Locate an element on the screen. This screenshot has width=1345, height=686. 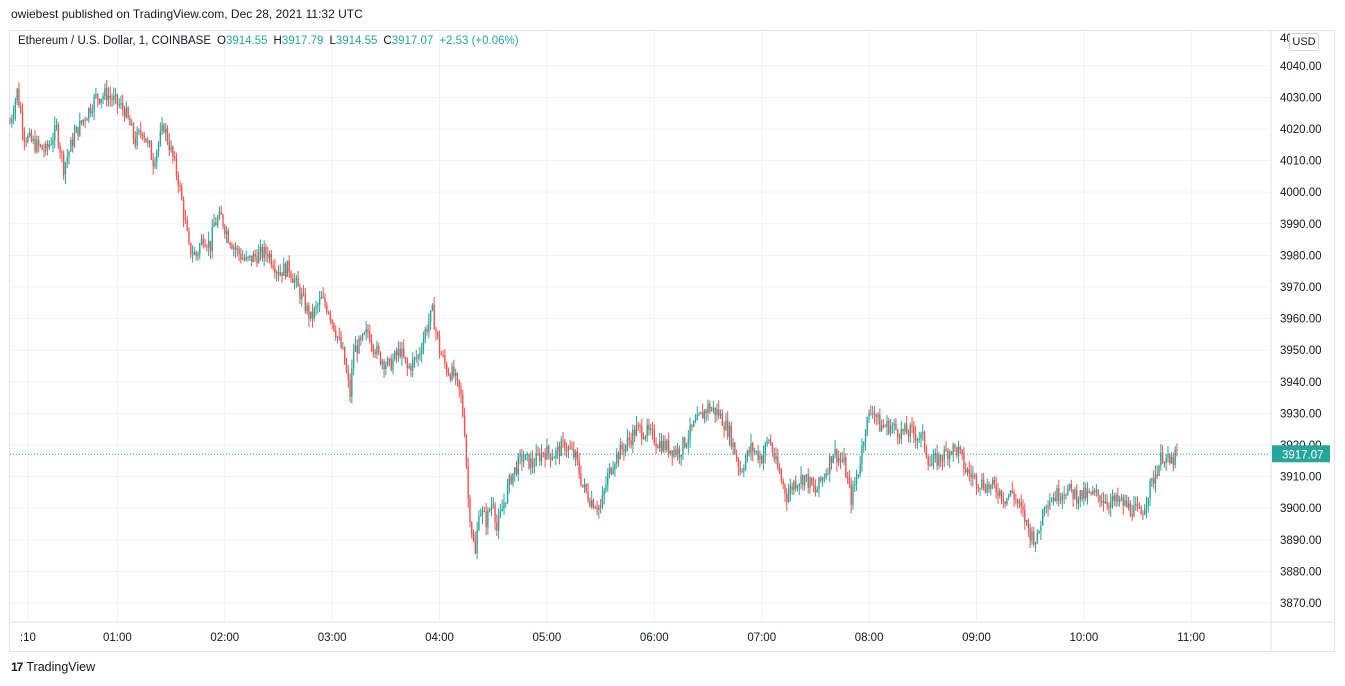
currency-button: USD is located at coordinates (1304, 42).